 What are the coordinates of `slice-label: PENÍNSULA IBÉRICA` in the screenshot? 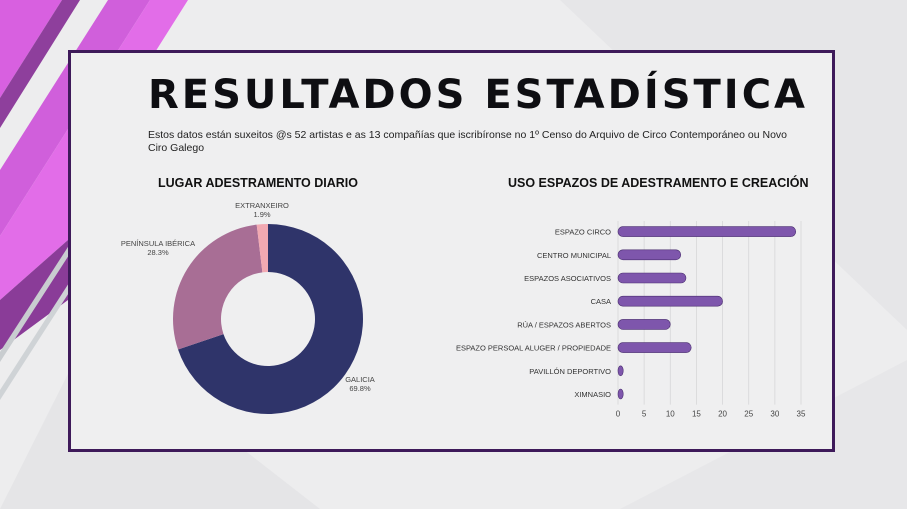 It's located at (158, 243).